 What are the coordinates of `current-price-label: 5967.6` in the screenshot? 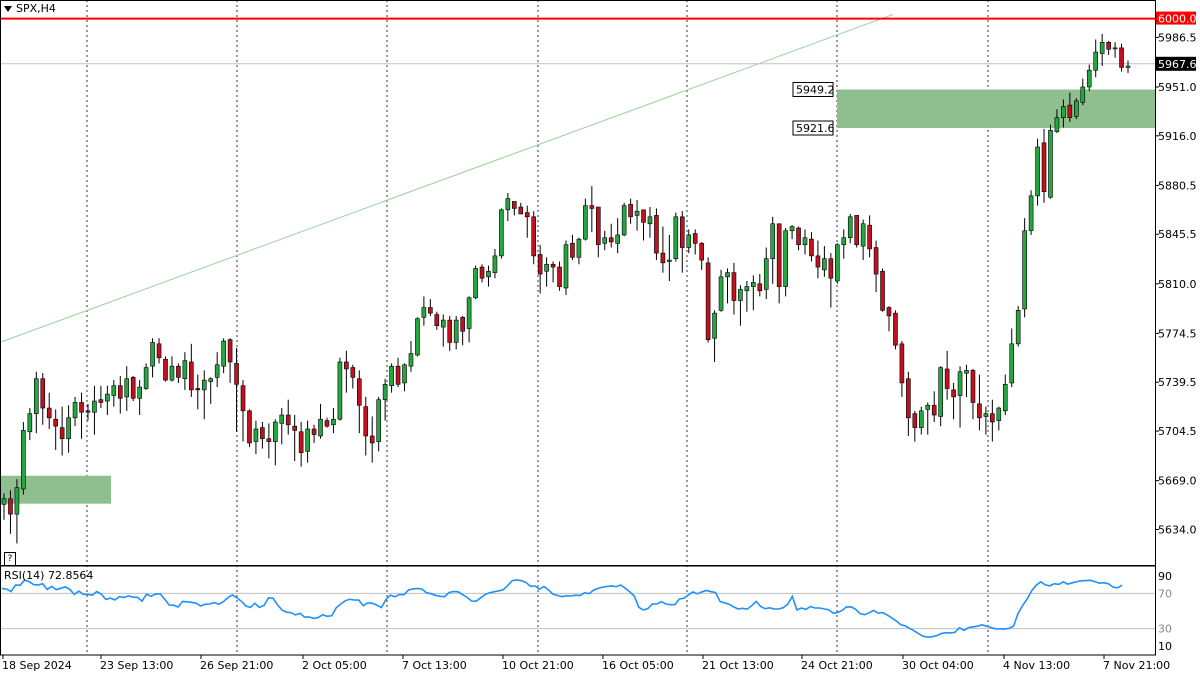 It's located at (1177, 64).